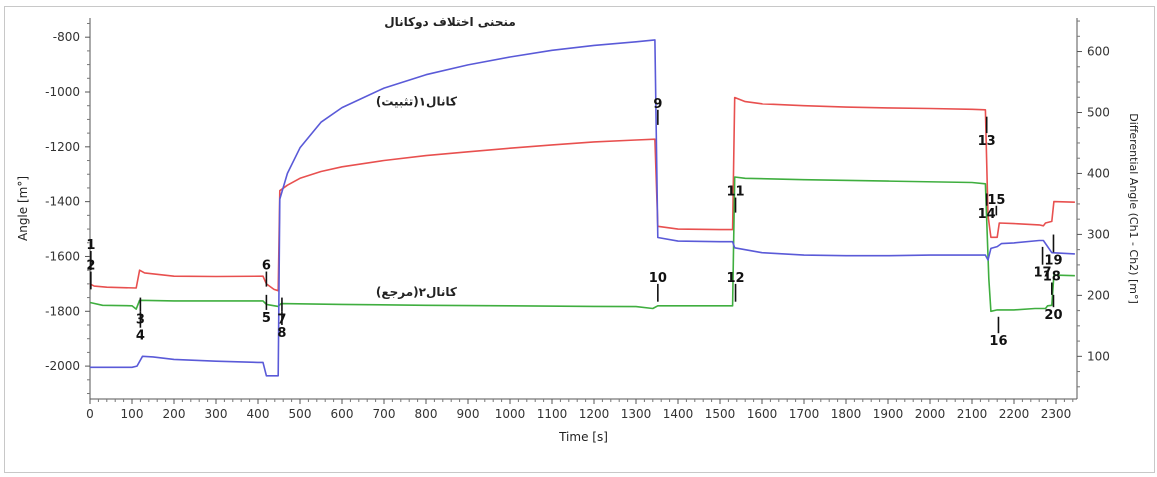 The width and height of the screenshot is (1157, 477). Describe the element at coordinates (416, 102) in the screenshot. I see `series-annotation: کانال۱(تثبیت)` at that location.